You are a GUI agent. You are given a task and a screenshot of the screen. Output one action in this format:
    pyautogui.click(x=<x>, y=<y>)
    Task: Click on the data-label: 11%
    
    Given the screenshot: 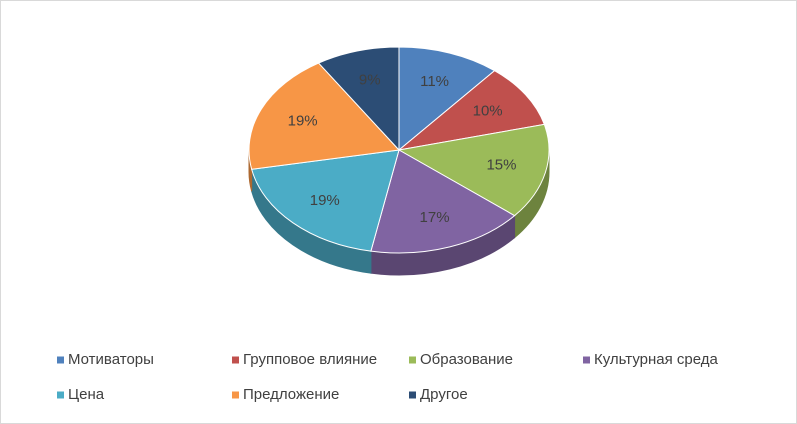 What is the action you would take?
    pyautogui.click(x=434, y=81)
    